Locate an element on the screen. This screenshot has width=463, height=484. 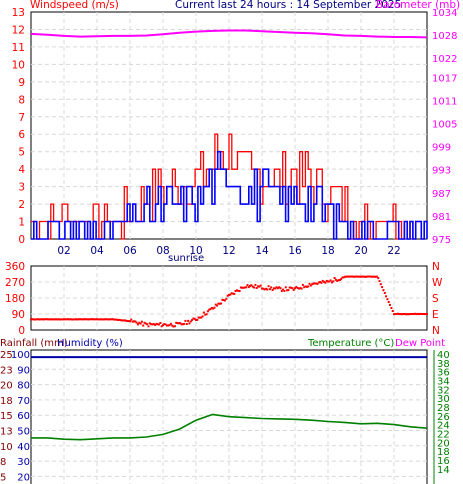
temp-right-tick: 34 is located at coordinates (443, 381).